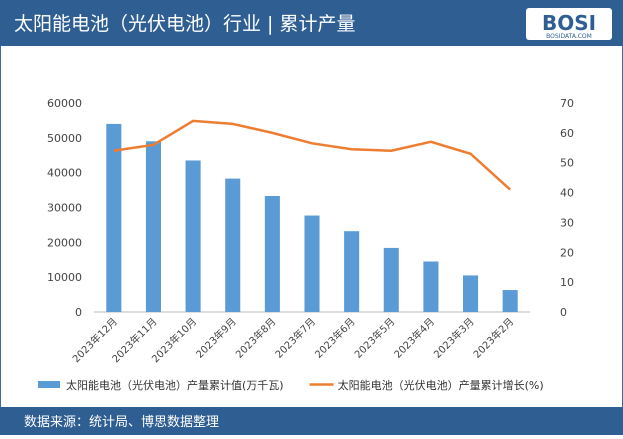 The width and height of the screenshot is (623, 439). What do you see at coordinates (569, 36) in the screenshot?
I see `logo-sub: BOSIDATA.COM` at bounding box center [569, 36].